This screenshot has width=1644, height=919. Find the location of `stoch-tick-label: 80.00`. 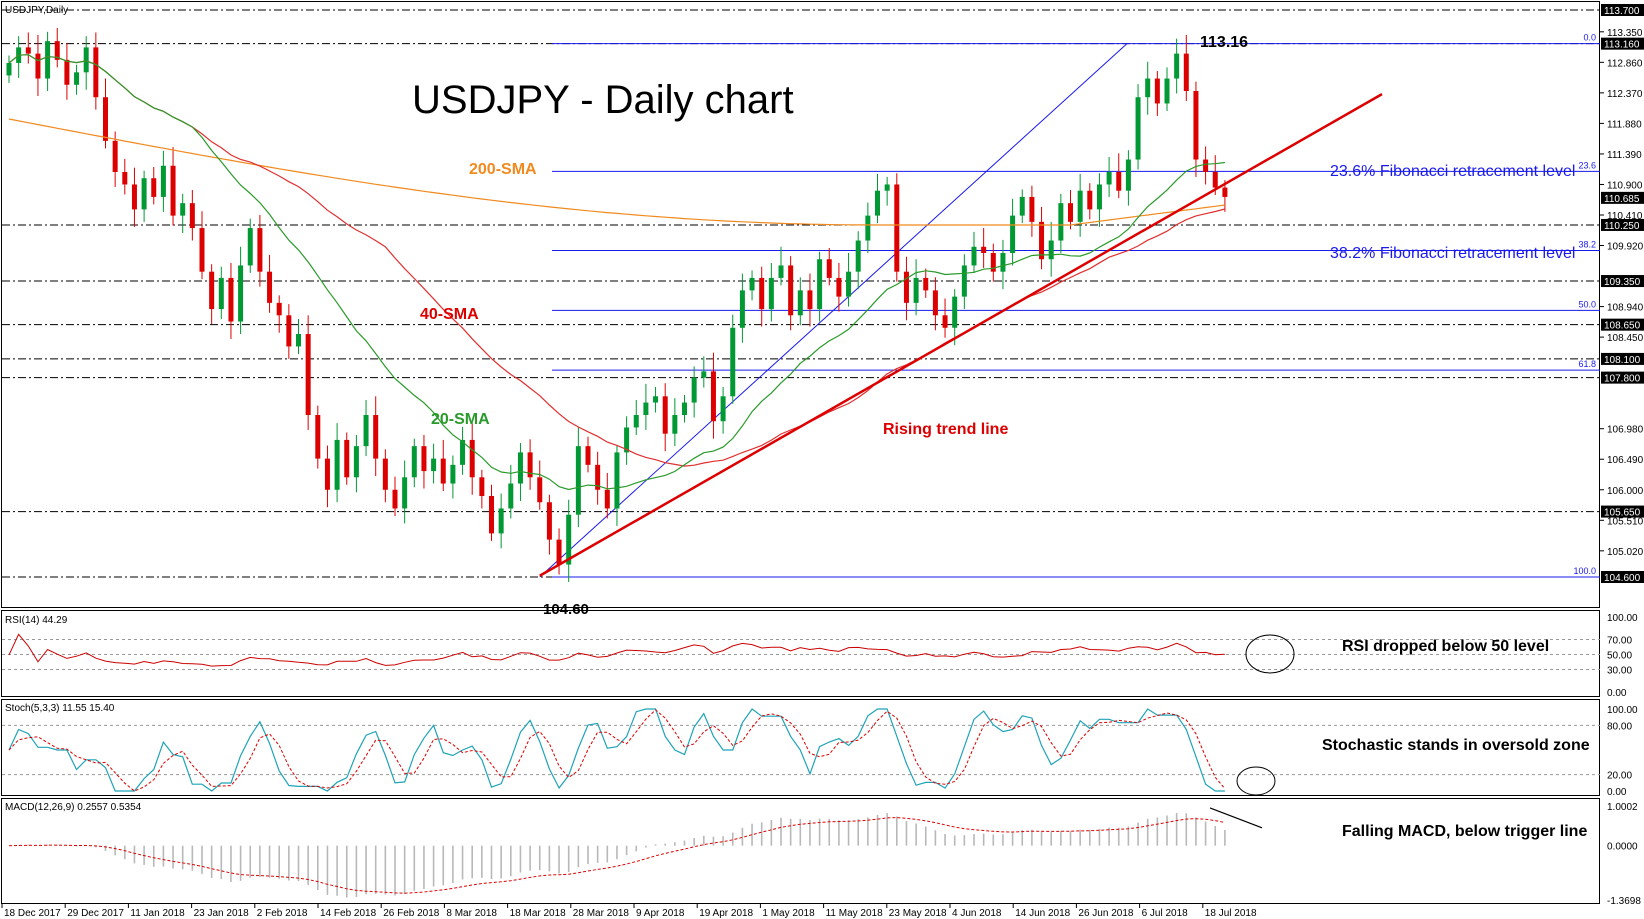

stoch-tick-label: 80.00 is located at coordinates (1619, 726).